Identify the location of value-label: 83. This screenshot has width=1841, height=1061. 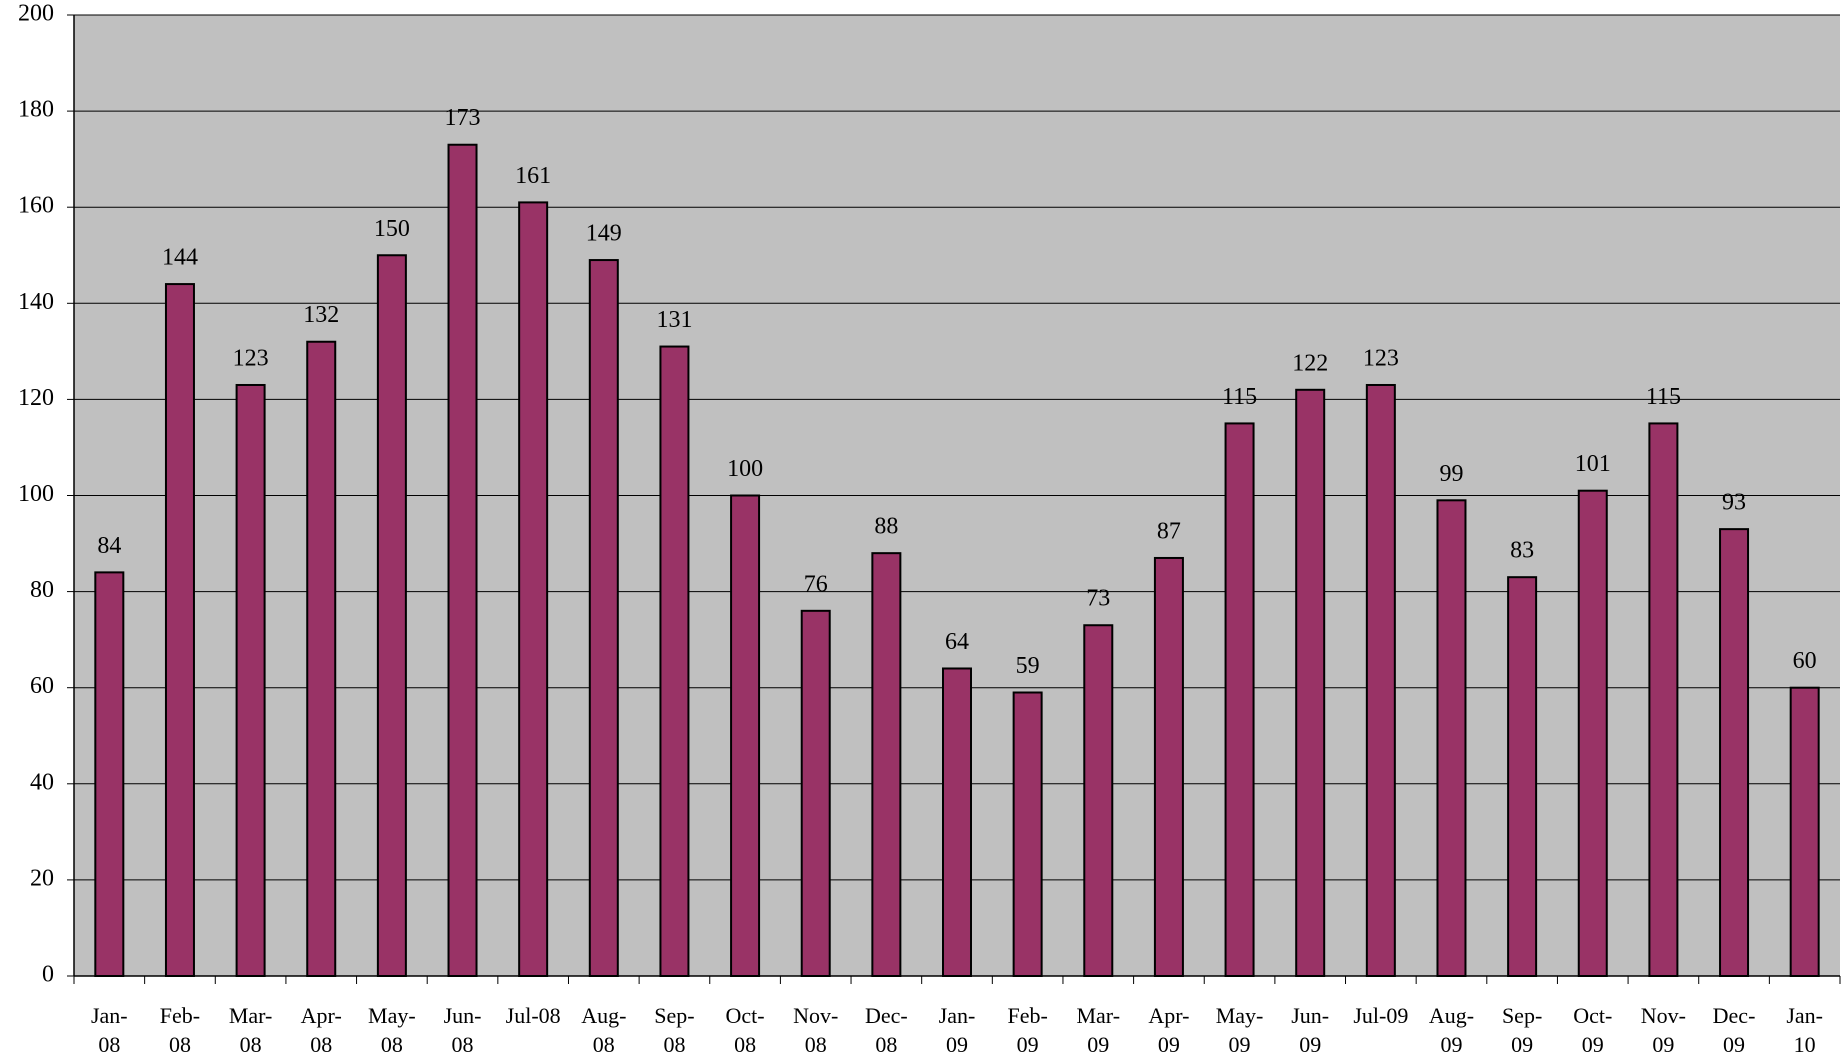
(1522, 551).